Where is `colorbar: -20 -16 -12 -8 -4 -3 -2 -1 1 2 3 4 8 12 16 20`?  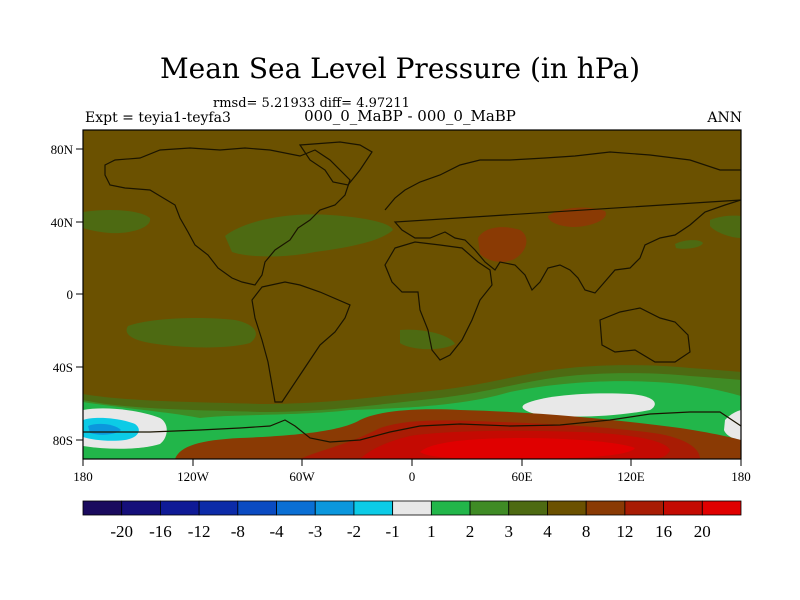 colorbar: -20 -16 -12 -8 -4 -3 -2 -1 1 2 3 4 8 12 16 20 is located at coordinates (412, 520).